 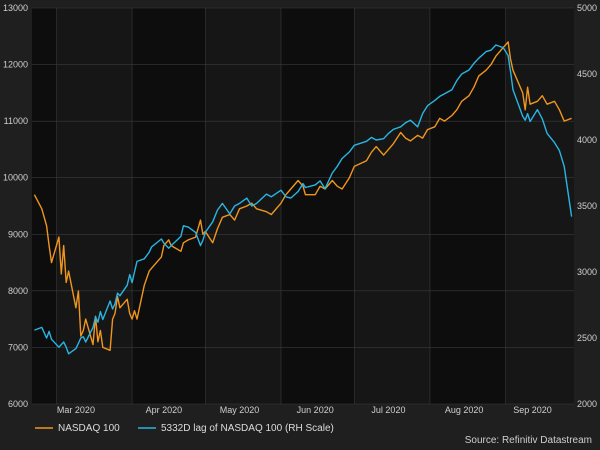 I want to click on right-tick-label: 4000, so click(x=587, y=140).